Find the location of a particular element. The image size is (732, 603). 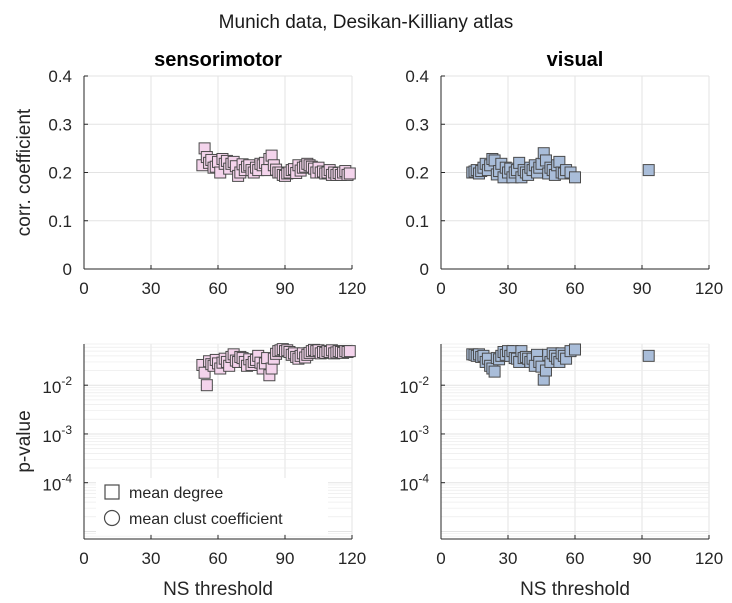

legend: mean degree mean clust coefficient is located at coordinates (212, 506).